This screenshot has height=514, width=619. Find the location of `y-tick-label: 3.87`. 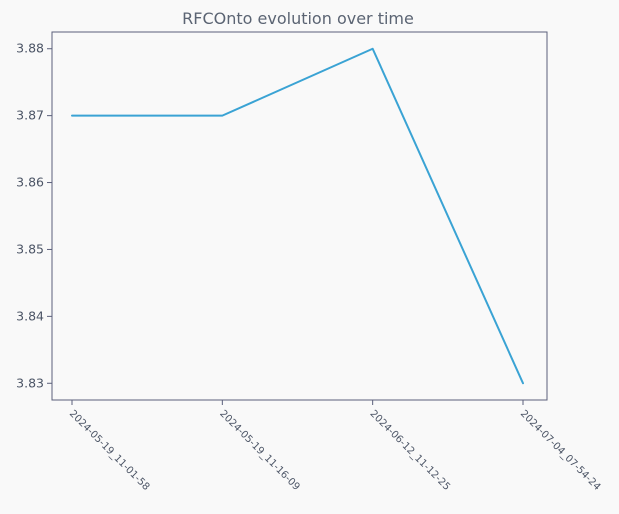

y-tick-label: 3.87 is located at coordinates (30, 115).